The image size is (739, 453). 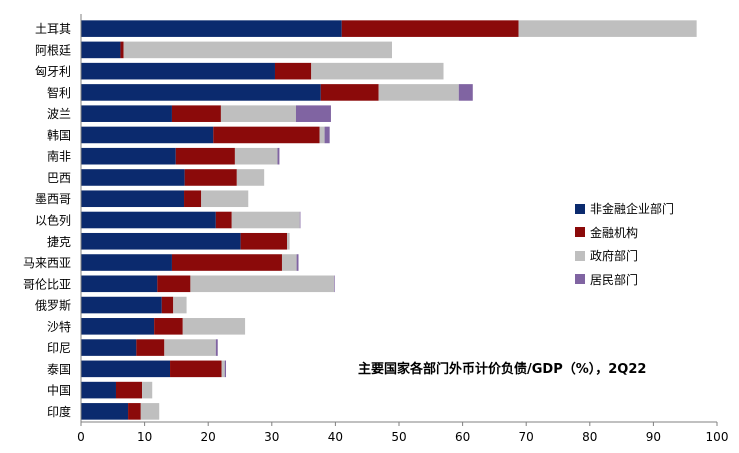 What do you see at coordinates (59, 92) in the screenshot?
I see `category-label: 智利` at bounding box center [59, 92].